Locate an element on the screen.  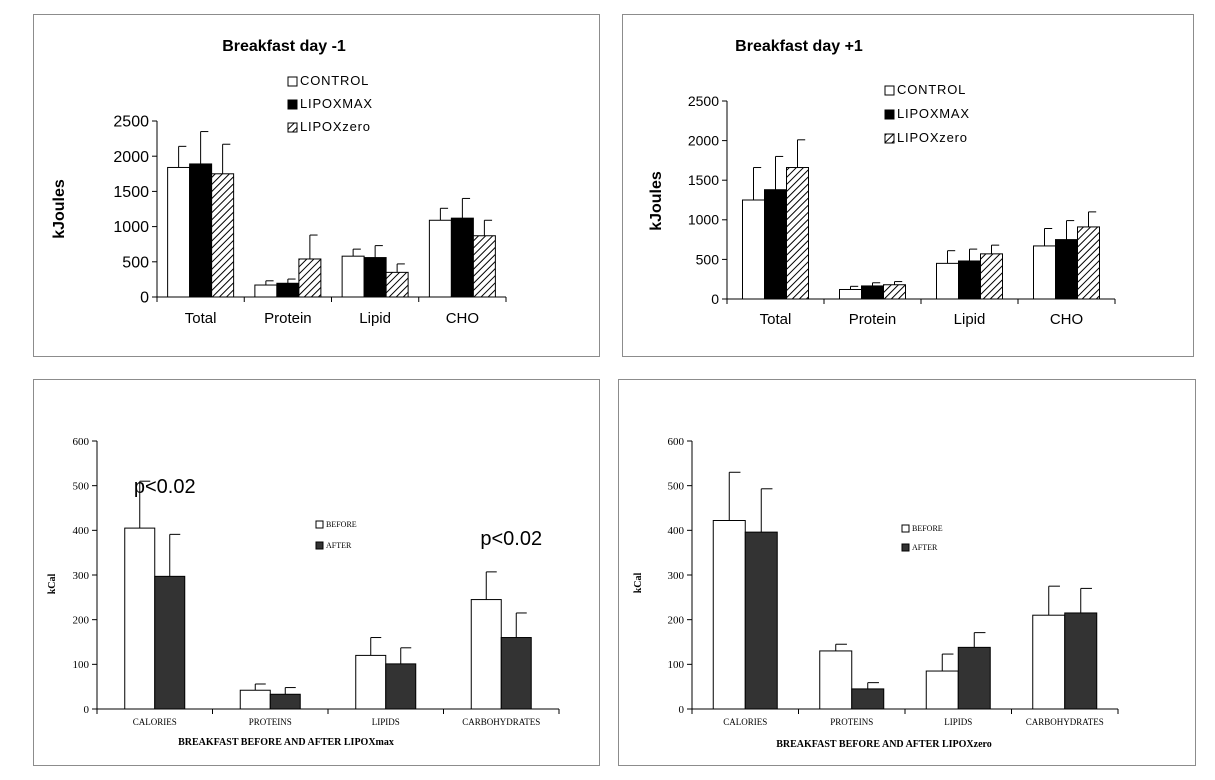
bar-after-carbohydrates is located at coordinates (516, 673).